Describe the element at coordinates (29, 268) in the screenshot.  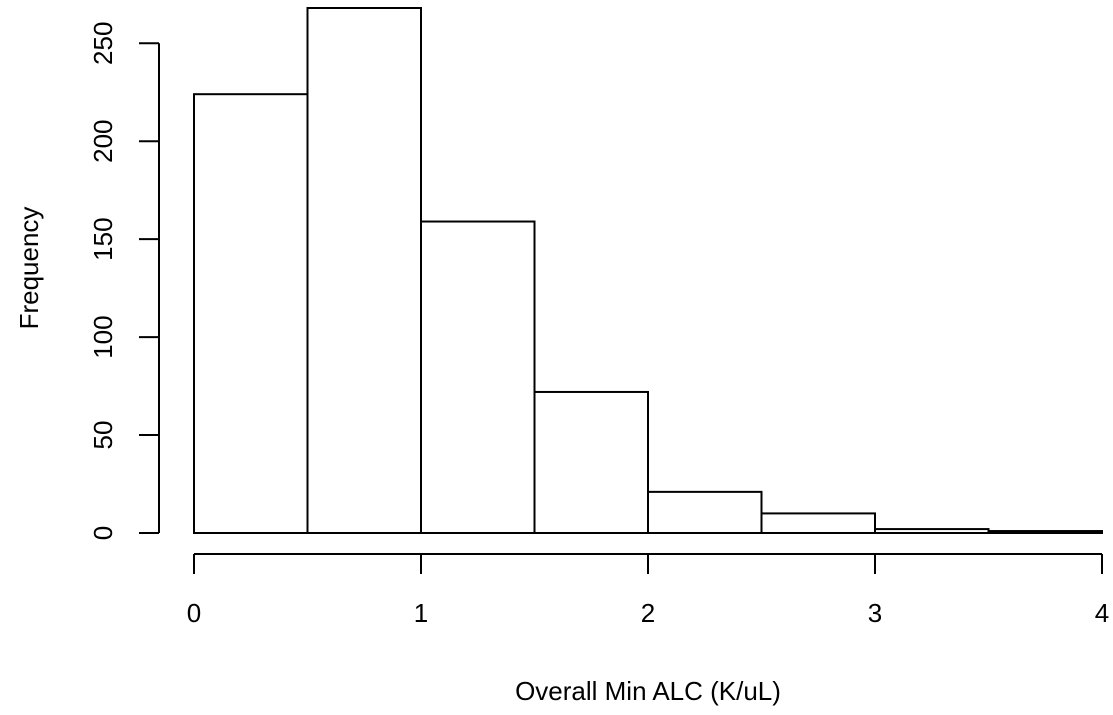
I see `y-axis-label: Frequency` at that location.